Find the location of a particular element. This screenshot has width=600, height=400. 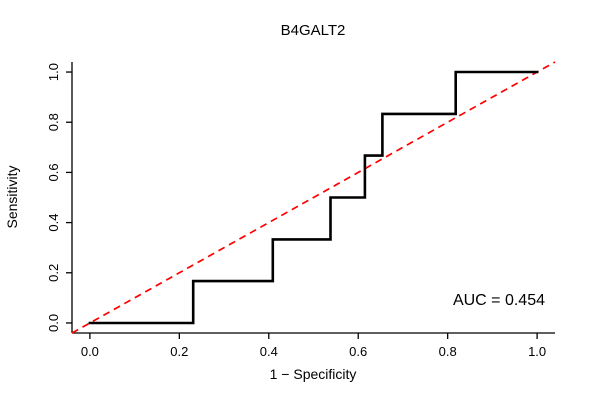

x-tick-label: 0.8 is located at coordinates (448, 351).